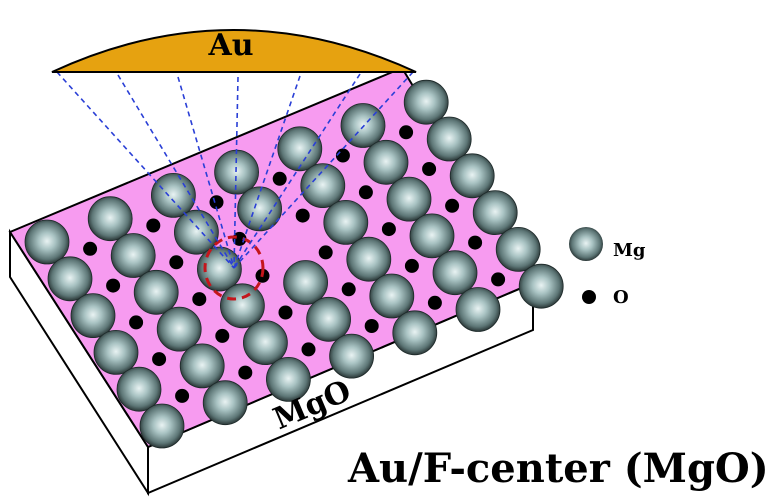 The image size is (777, 502). I want to click on legend-item-o: O, so click(605, 297).